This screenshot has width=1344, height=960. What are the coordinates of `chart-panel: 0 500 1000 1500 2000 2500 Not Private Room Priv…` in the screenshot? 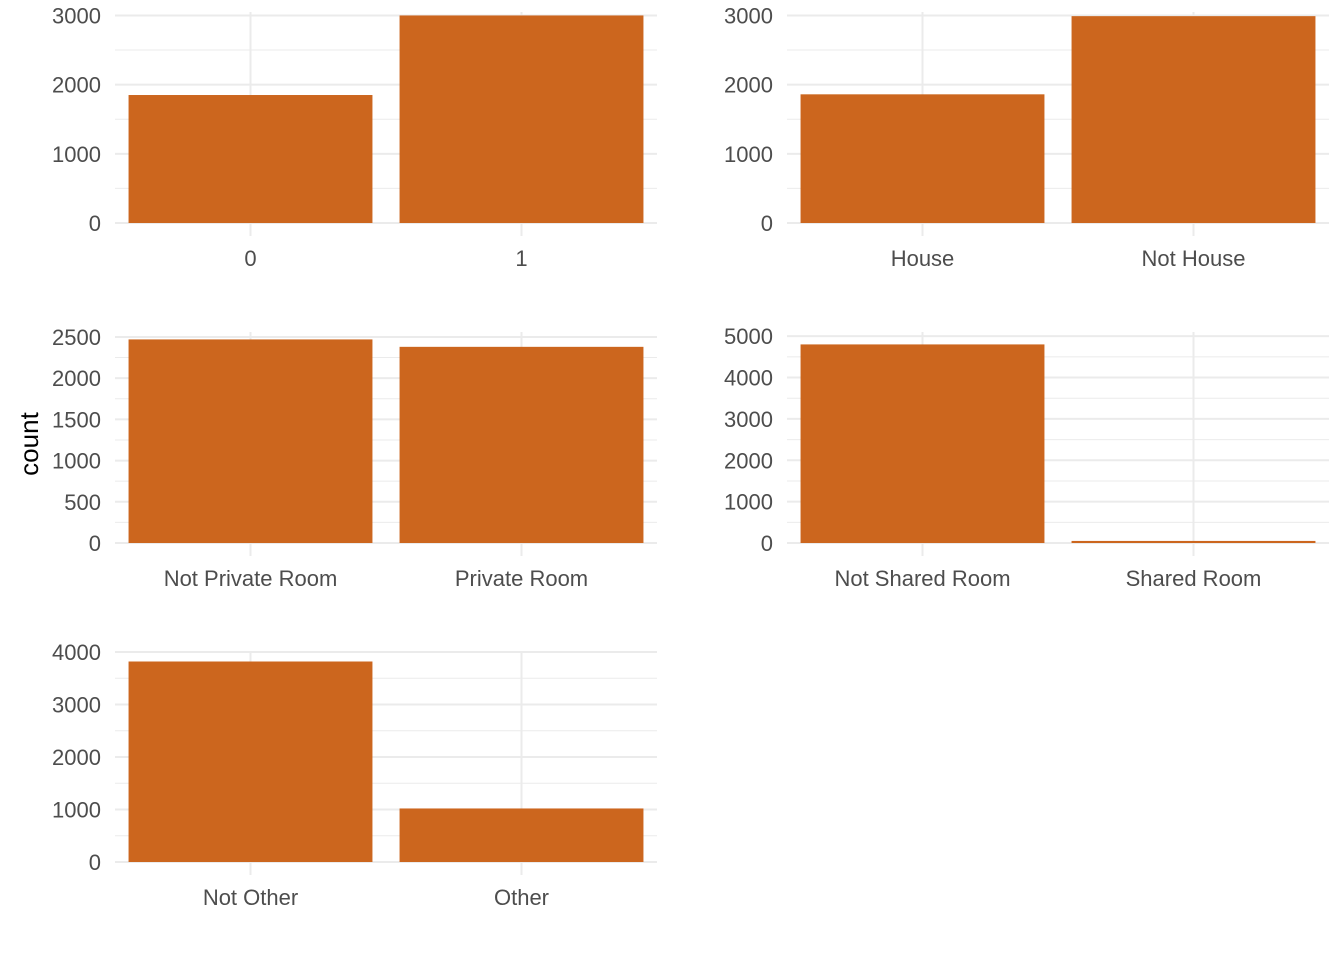 It's located at (354, 458).